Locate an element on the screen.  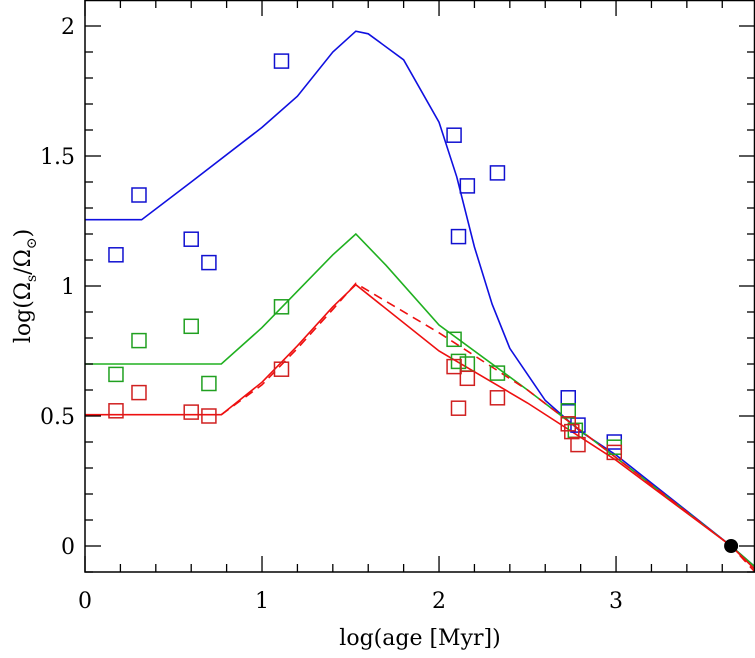
x-axis-label: log(age [Myr]) is located at coordinates (419, 638).